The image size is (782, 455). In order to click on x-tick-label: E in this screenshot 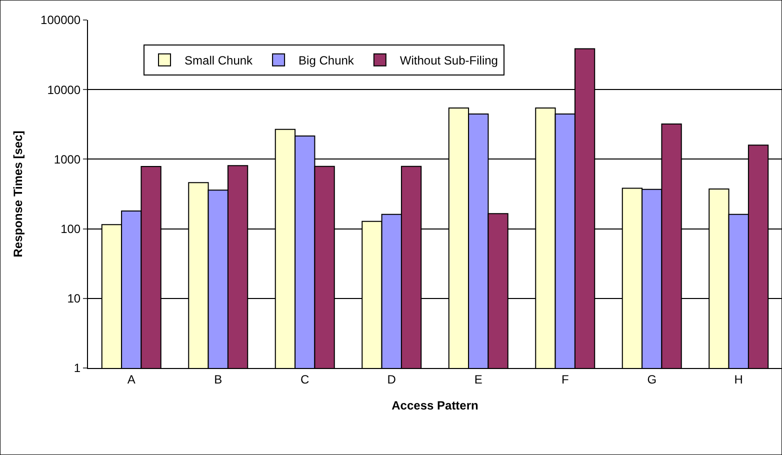, I will do `click(478, 379)`.